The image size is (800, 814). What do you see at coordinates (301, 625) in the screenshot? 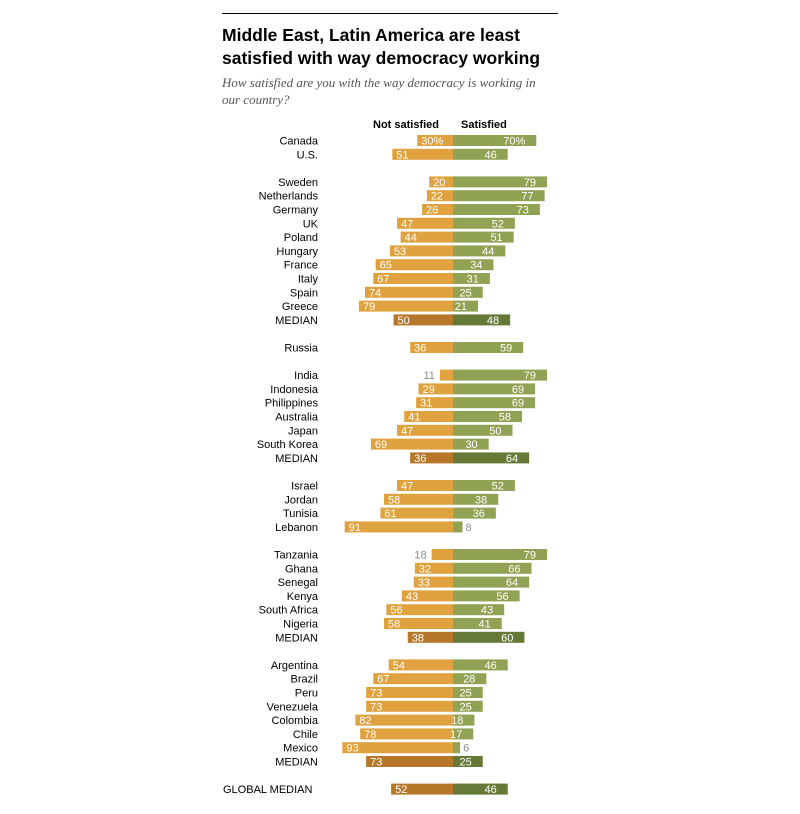
I see `country-label-nigeria: Nigeria` at bounding box center [301, 625].